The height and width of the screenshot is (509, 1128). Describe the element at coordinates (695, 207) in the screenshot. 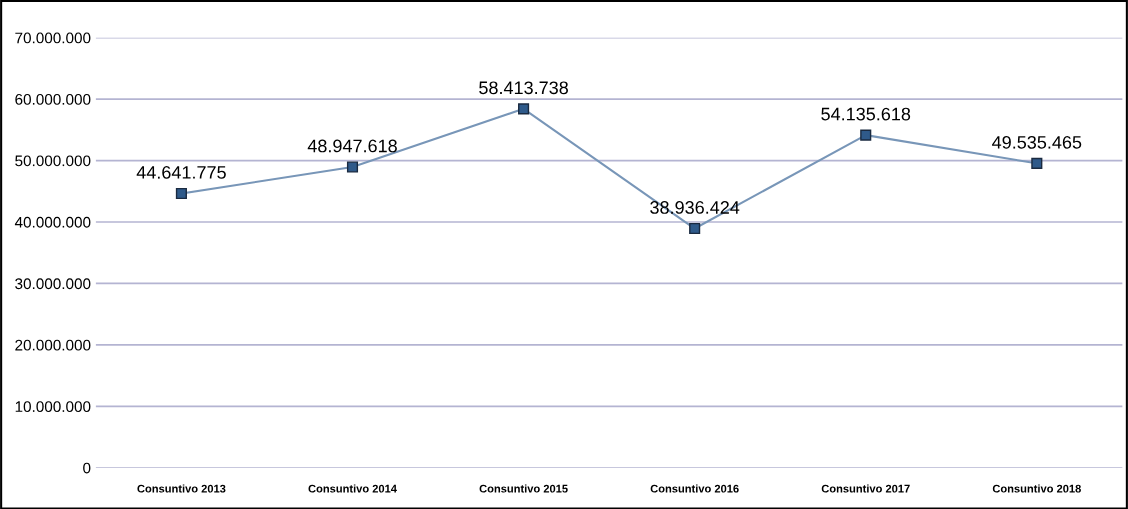

I see `text: 38.936.424` at that location.